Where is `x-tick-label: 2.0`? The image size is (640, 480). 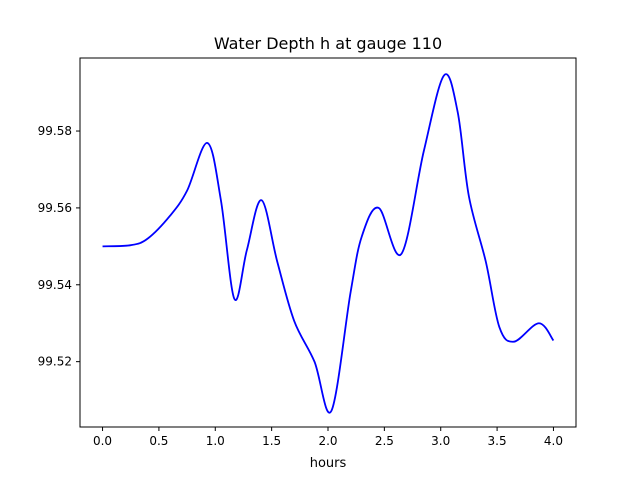
x-tick-label: 2.0 is located at coordinates (327, 441).